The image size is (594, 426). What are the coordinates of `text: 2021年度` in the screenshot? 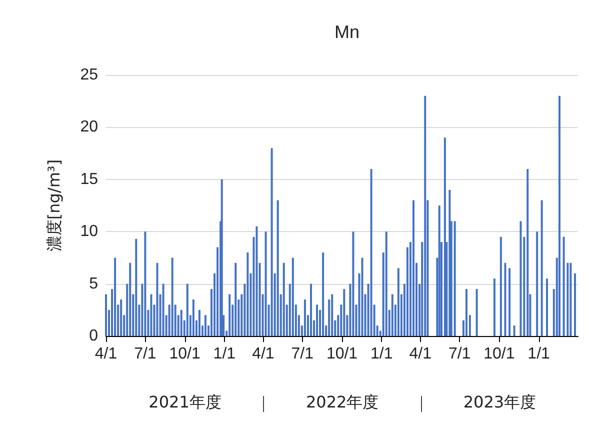 It's located at (185, 402).